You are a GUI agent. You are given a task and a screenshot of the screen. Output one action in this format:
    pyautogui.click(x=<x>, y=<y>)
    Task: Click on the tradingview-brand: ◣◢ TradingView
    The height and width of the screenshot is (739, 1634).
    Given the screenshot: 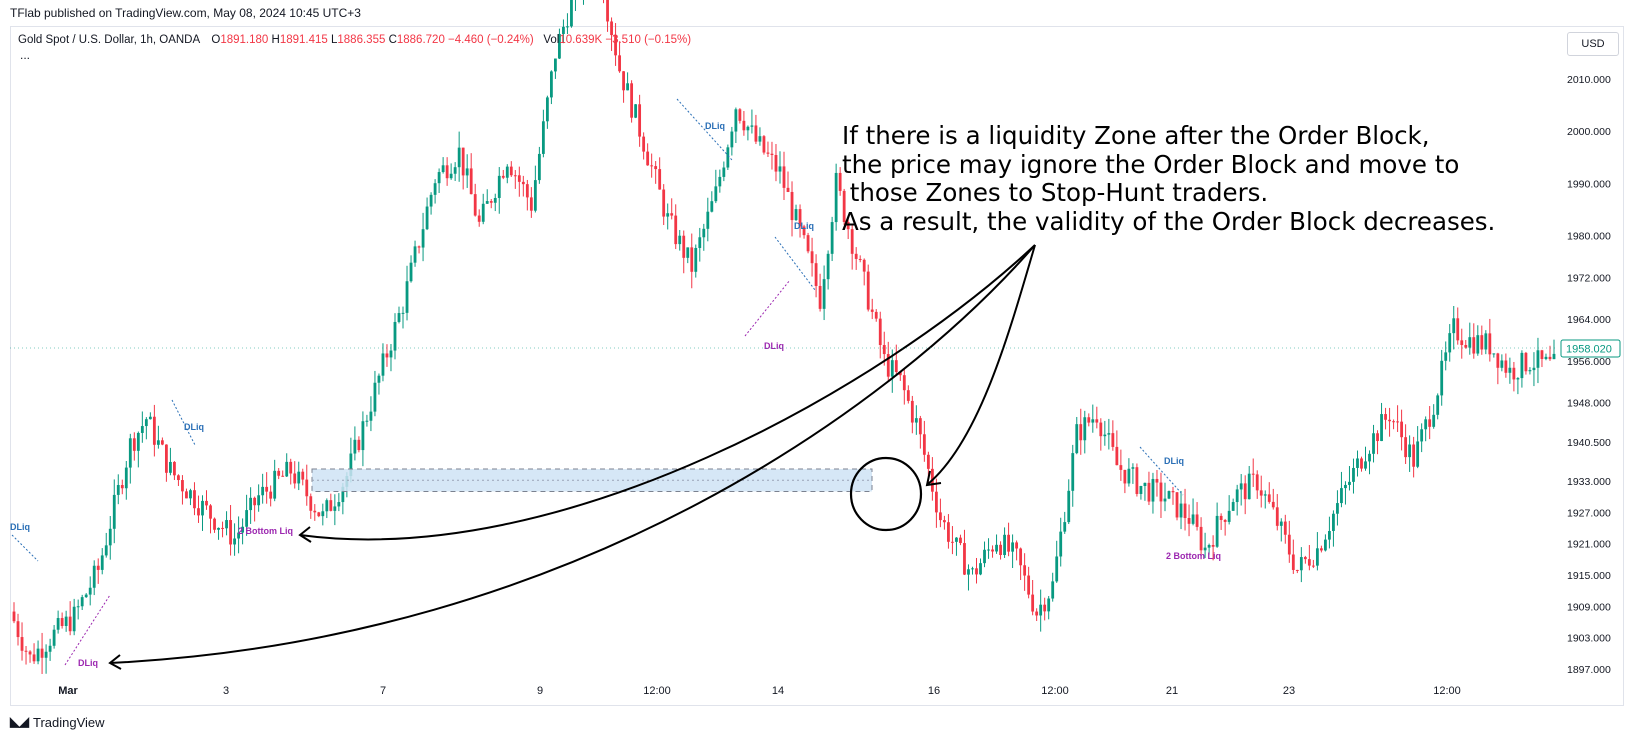 What is the action you would take?
    pyautogui.click(x=57, y=722)
    